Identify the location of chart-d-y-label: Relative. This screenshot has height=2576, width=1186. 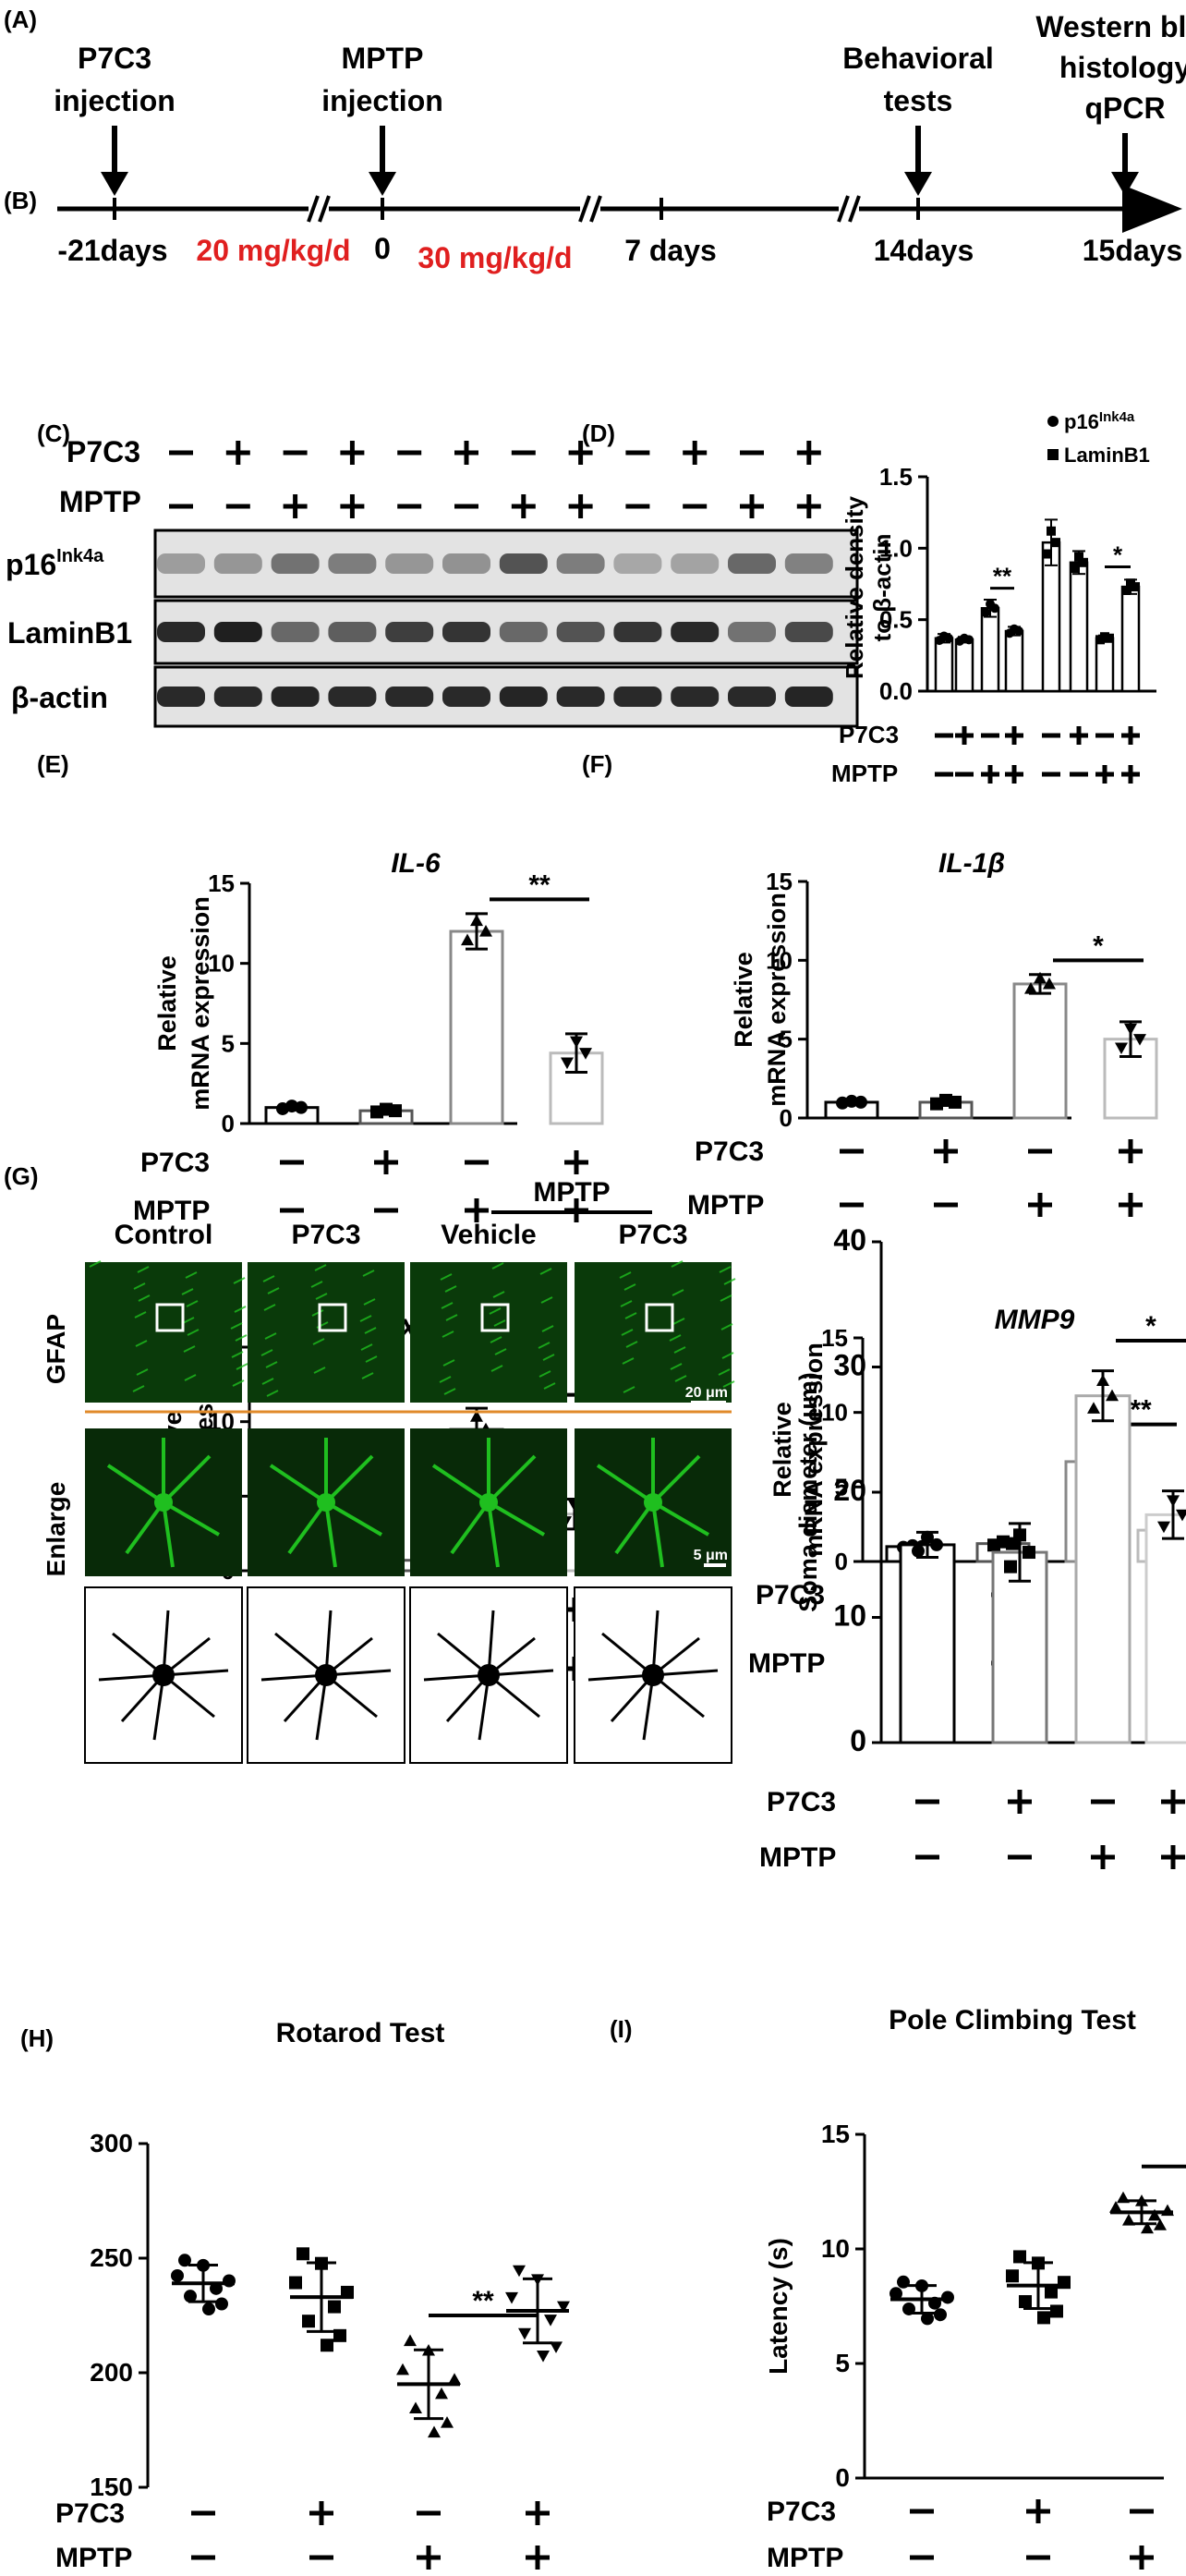
(744, 1000).